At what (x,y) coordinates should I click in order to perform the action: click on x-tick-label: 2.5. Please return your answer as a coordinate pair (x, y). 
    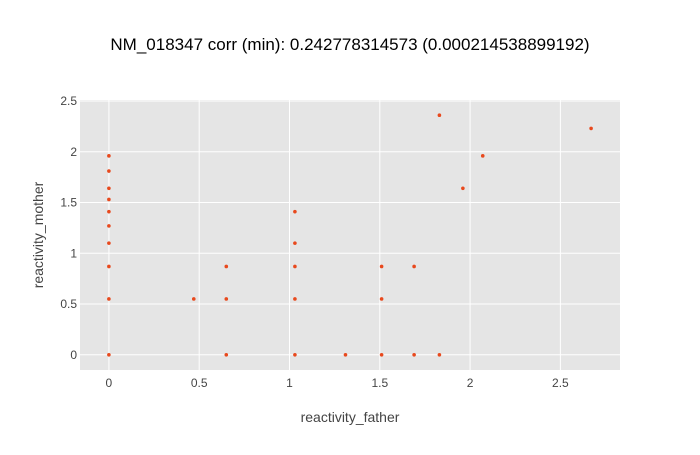
    Looking at the image, I should click on (560, 383).